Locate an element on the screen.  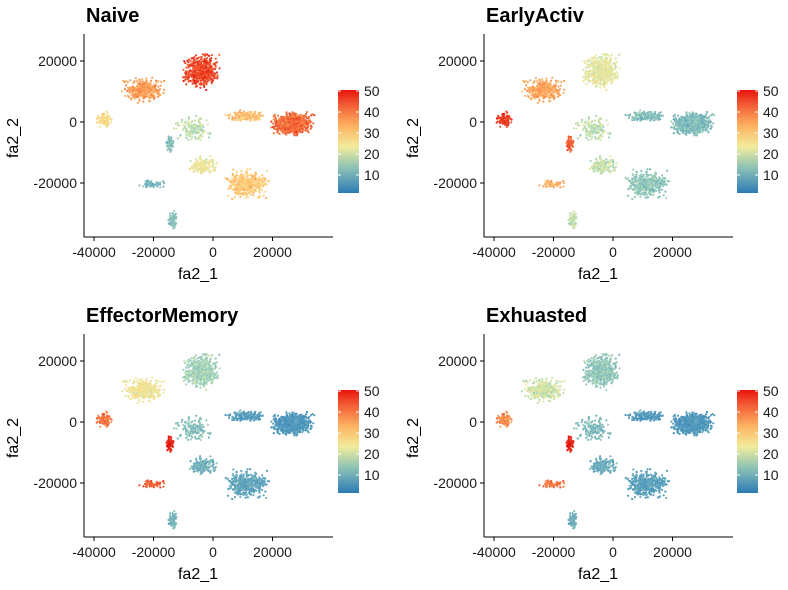
y-axis-title: fa2_2 is located at coordinates (13, 138).